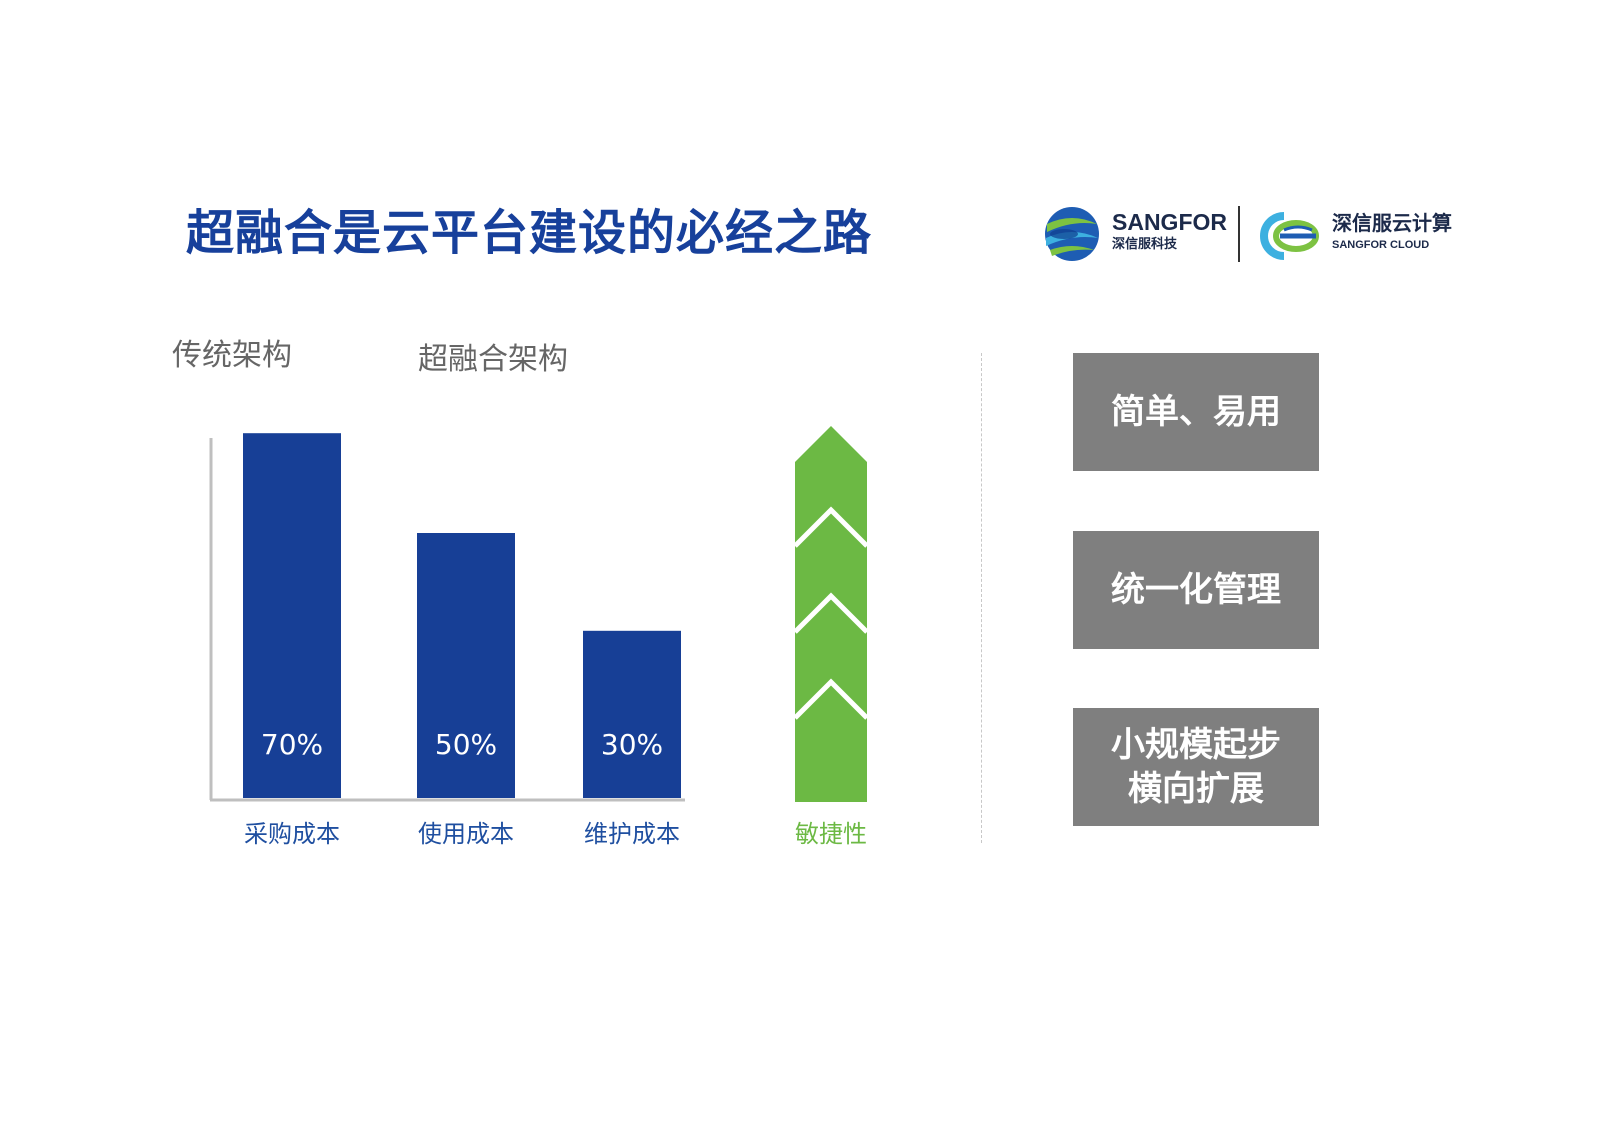  I want to click on benefit-scale-out: 小规模起步 横向扩展, so click(1196, 767).